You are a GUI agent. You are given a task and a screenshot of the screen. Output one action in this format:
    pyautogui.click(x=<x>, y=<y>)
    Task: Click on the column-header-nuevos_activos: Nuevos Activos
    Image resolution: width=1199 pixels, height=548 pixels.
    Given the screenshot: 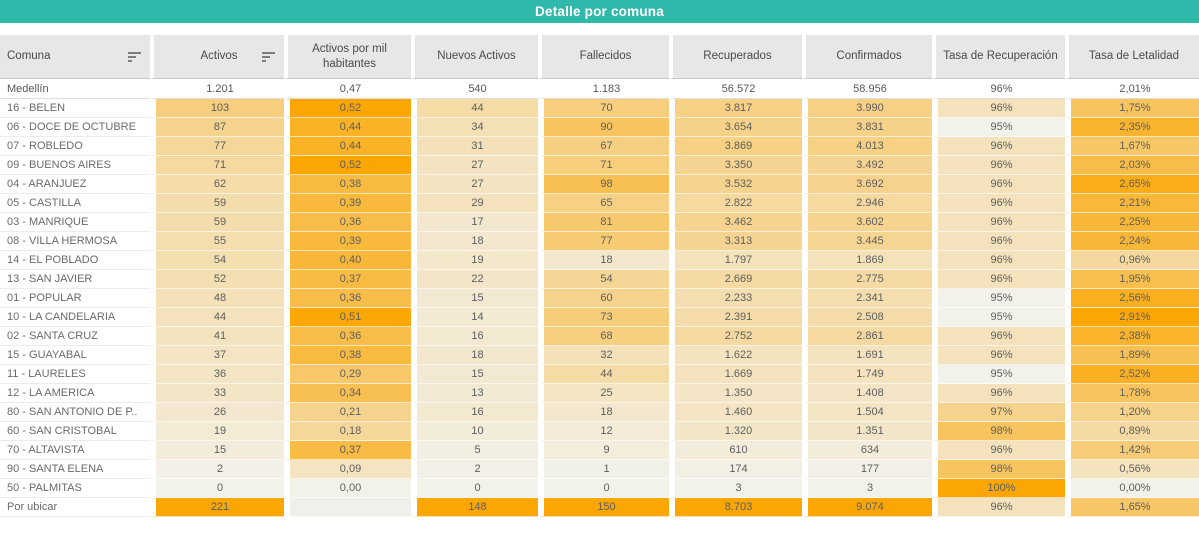 What is the action you would take?
    pyautogui.click(x=474, y=57)
    